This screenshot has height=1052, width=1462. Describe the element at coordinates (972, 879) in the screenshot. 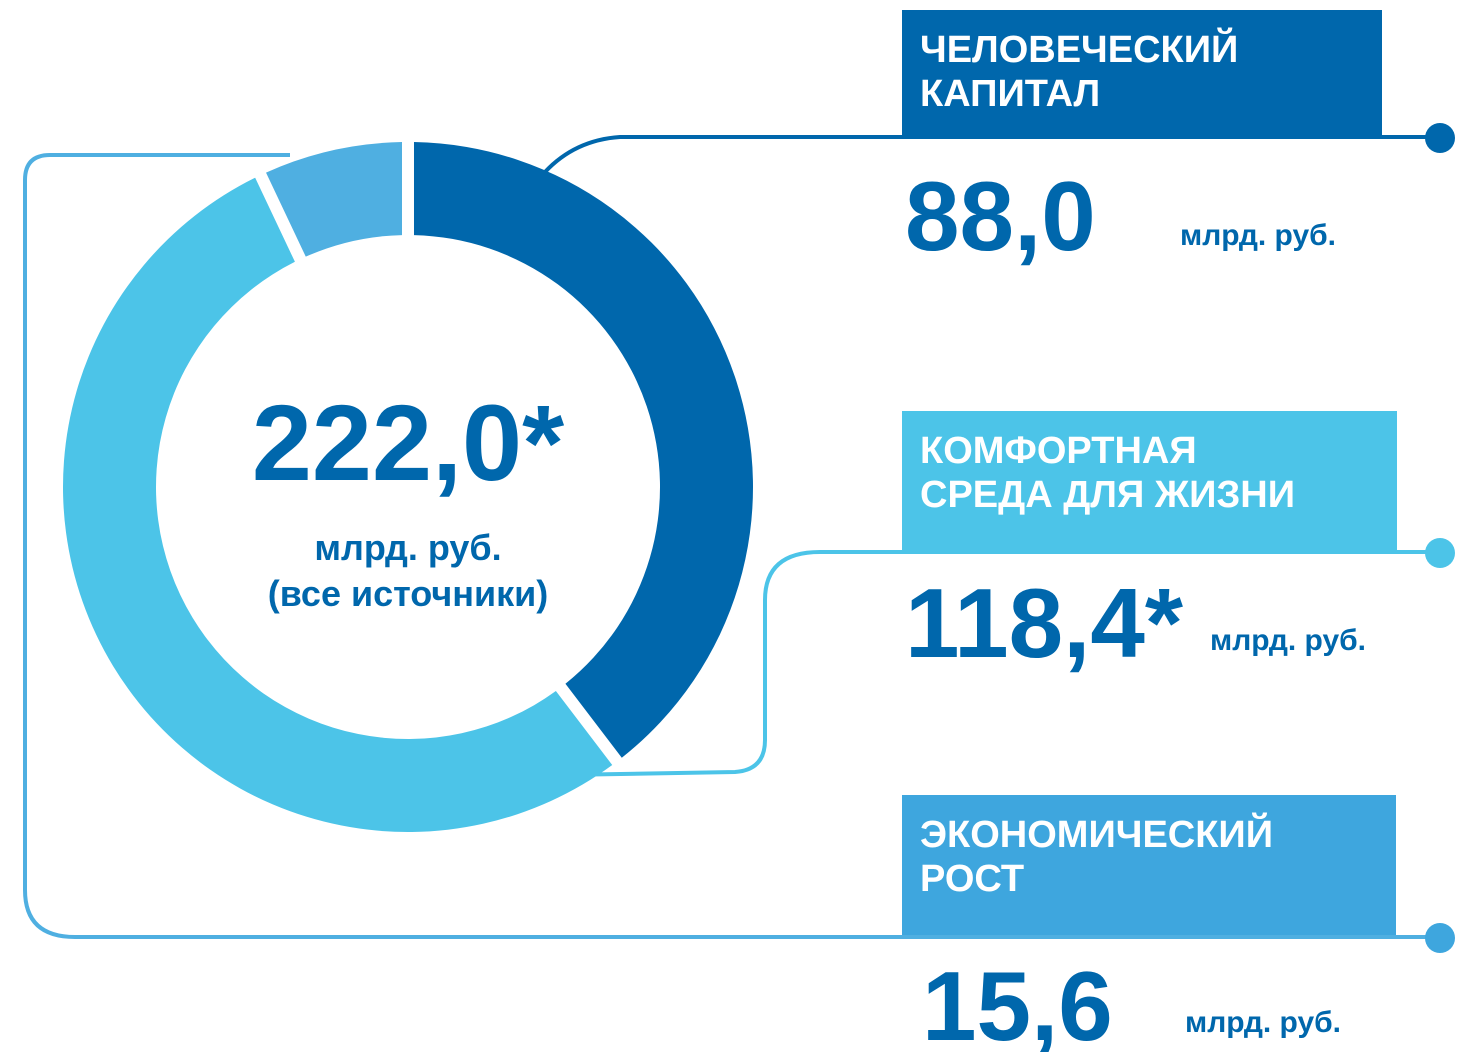

I see `category-line: РОСТ` at that location.